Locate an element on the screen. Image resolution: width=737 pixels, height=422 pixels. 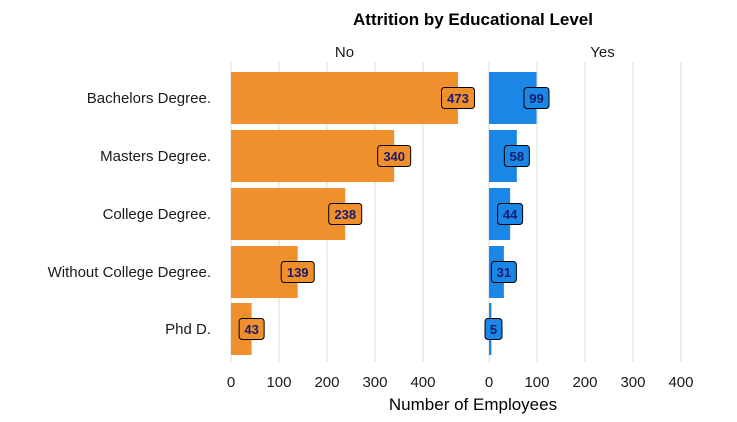
data-label: 238 is located at coordinates (345, 214).